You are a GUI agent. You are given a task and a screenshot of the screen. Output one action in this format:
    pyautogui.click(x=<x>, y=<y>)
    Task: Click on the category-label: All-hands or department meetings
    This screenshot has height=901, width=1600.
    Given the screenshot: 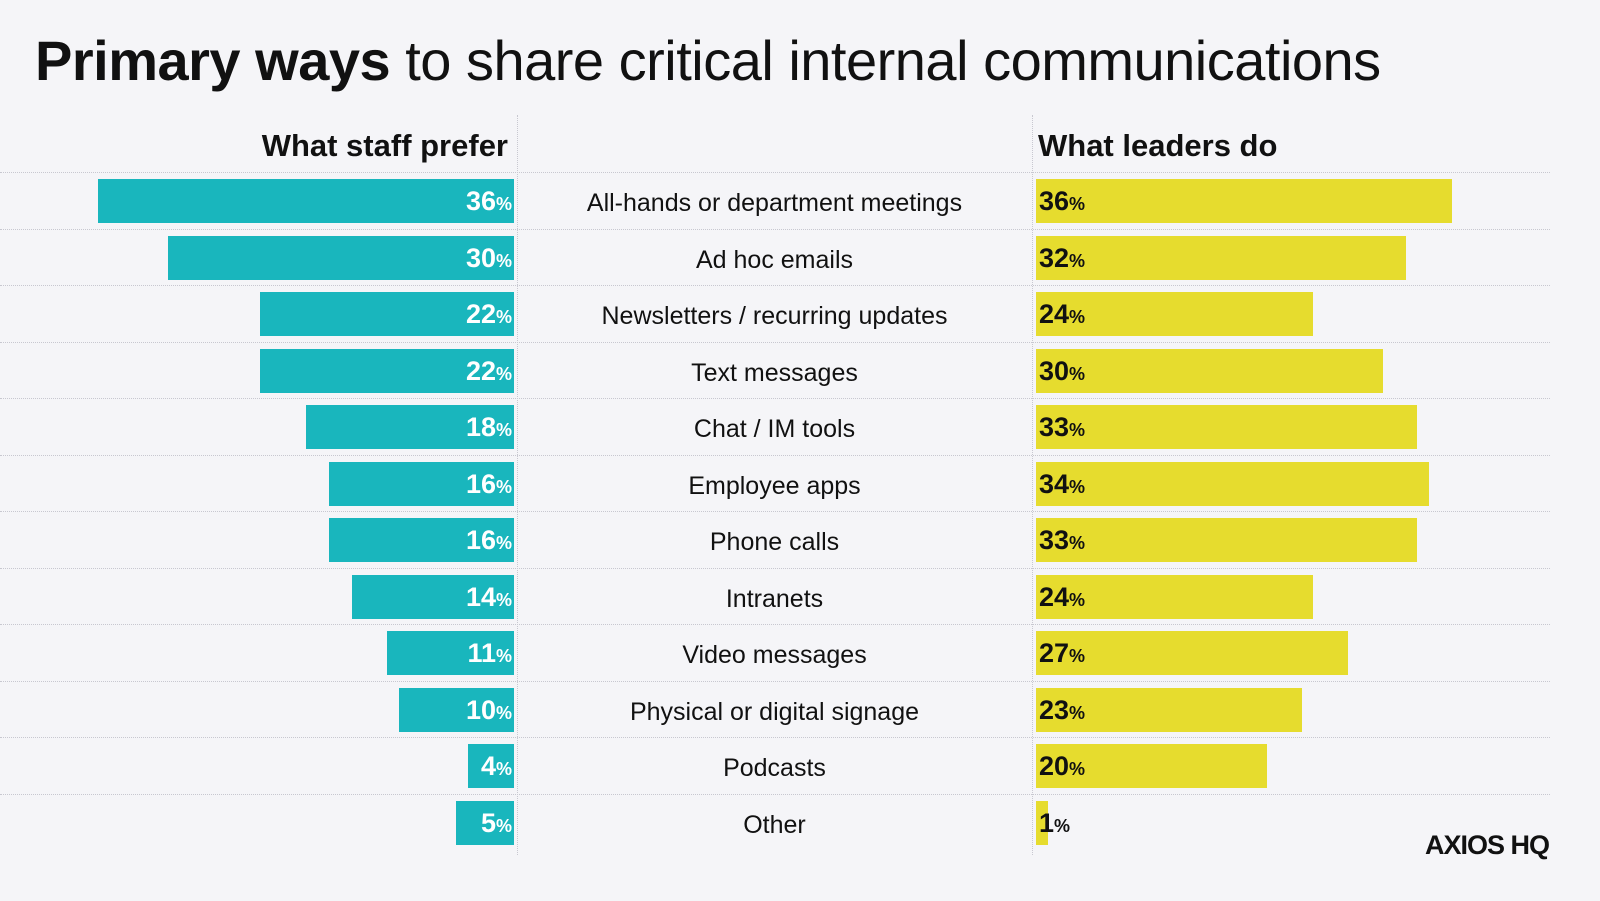 What is the action you would take?
    pyautogui.click(x=774, y=203)
    